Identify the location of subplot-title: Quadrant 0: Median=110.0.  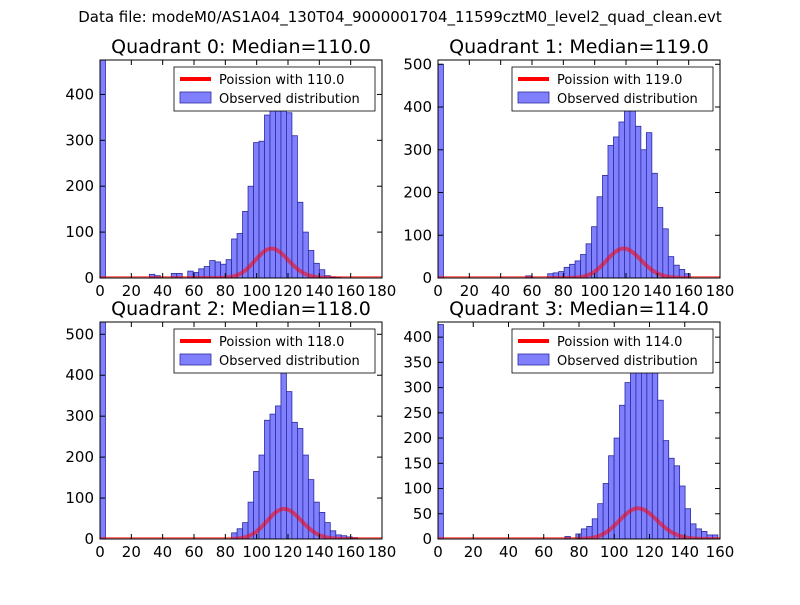
(241, 47).